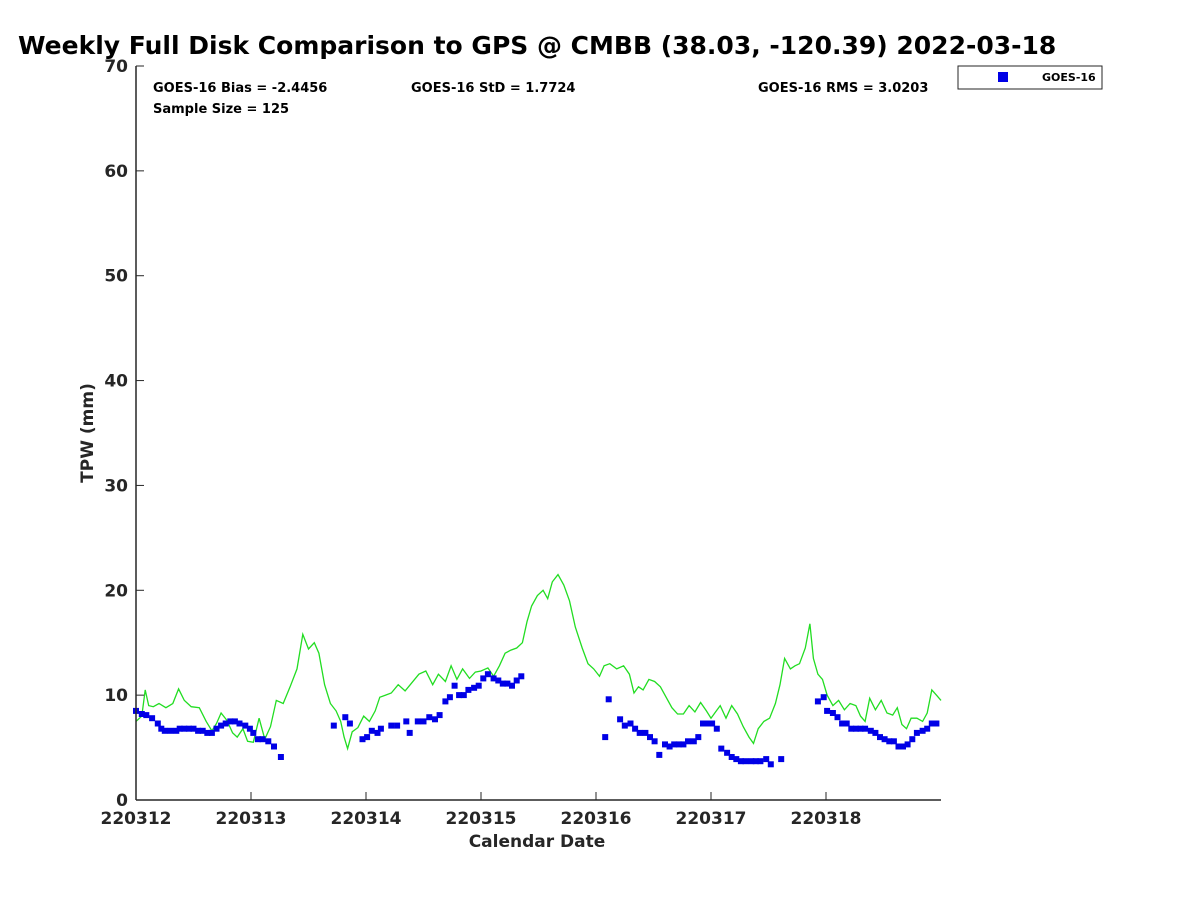 This screenshot has width=1200, height=900. I want to click on y-tick-label: 40, so click(116, 382).